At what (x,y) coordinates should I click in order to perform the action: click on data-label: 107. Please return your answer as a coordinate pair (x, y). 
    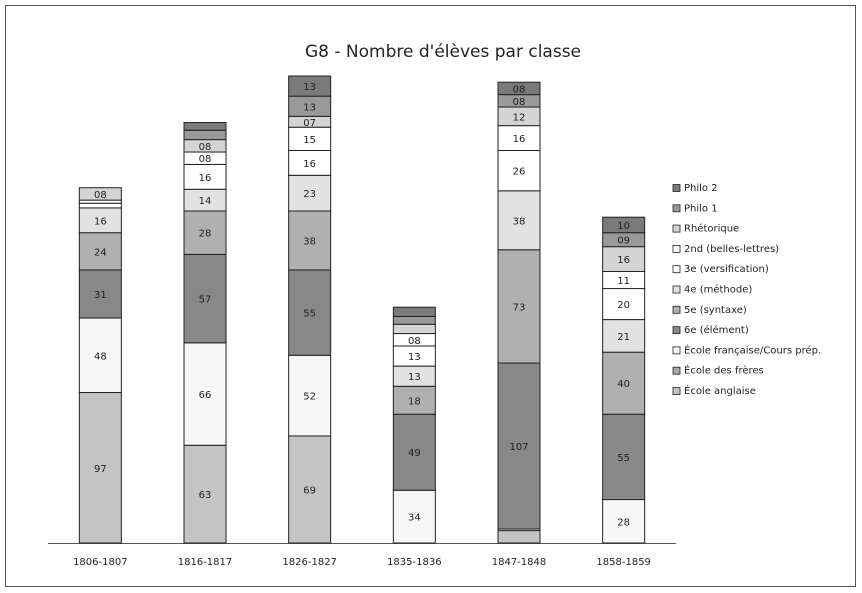
    Looking at the image, I should click on (518, 447).